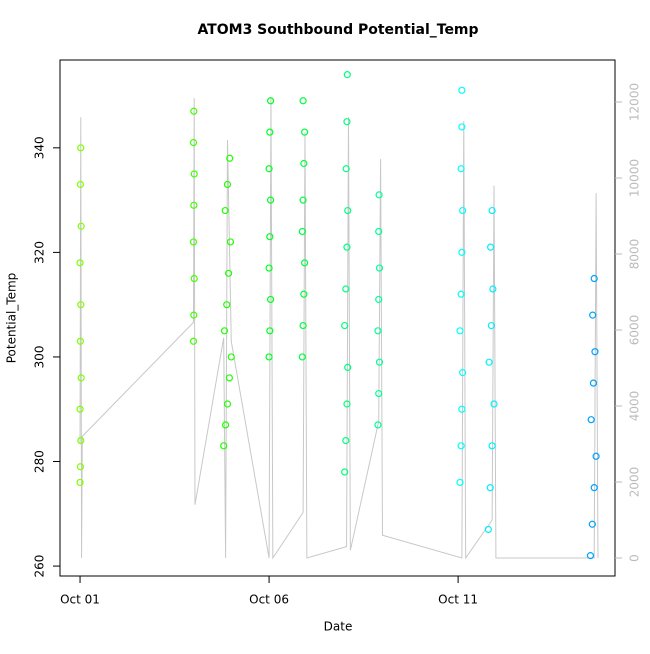 The height and width of the screenshot is (654, 650). I want to click on x-axis-label: Date, so click(338, 627).